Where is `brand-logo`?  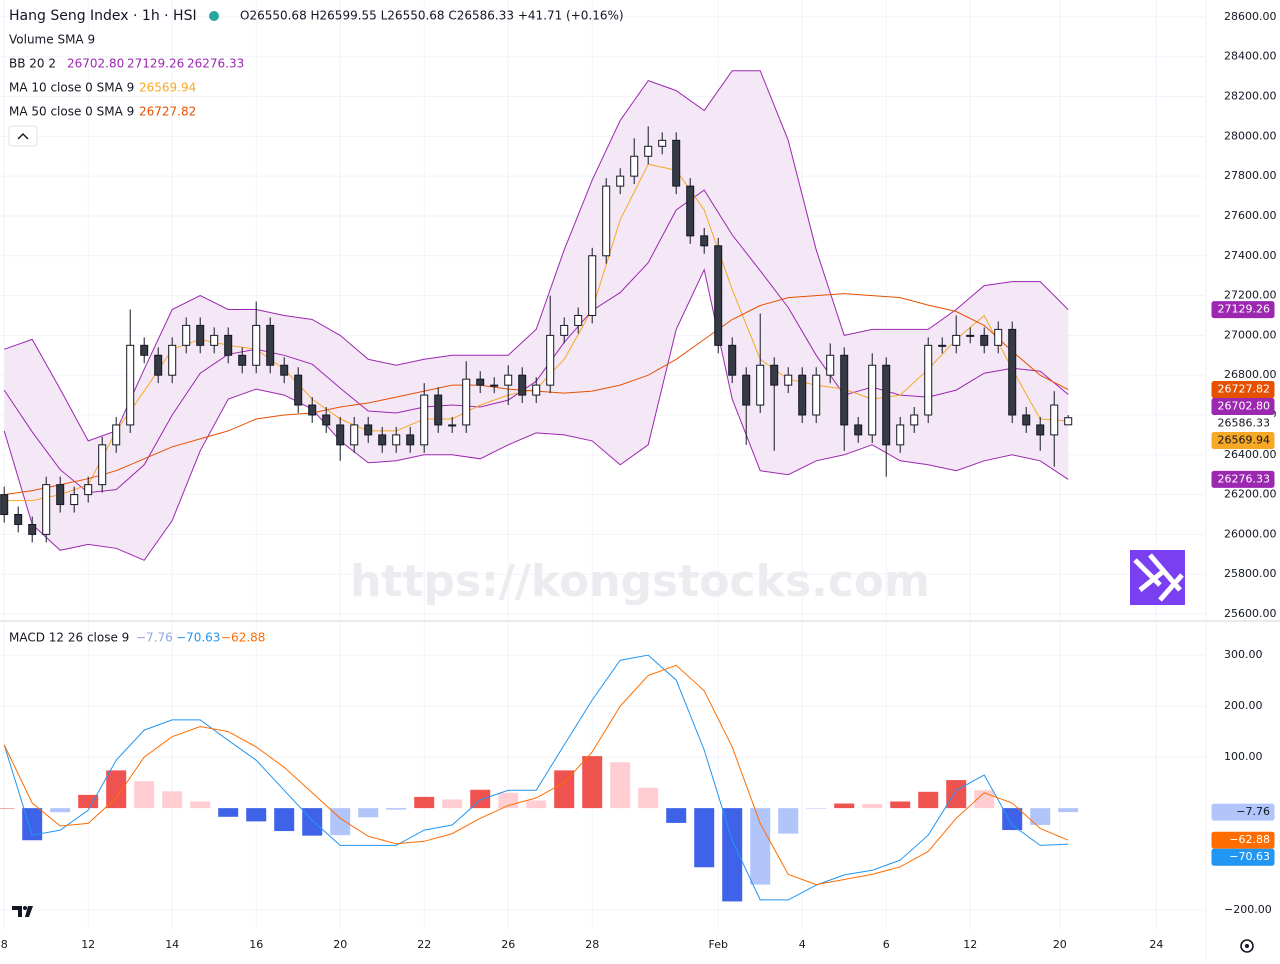 brand-logo is located at coordinates (1157, 577).